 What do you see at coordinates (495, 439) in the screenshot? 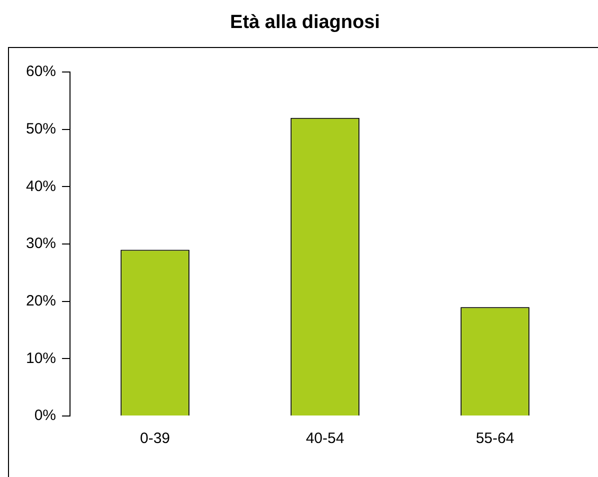
I see `x-tick-label: 55-64` at bounding box center [495, 439].